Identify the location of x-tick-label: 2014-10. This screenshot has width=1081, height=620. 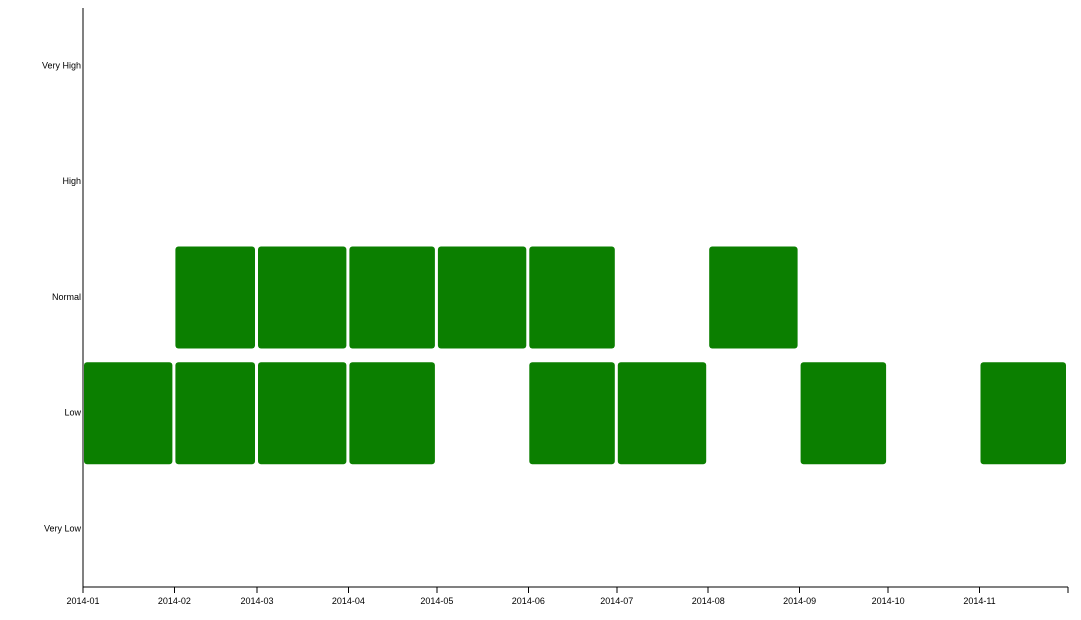
(888, 601).